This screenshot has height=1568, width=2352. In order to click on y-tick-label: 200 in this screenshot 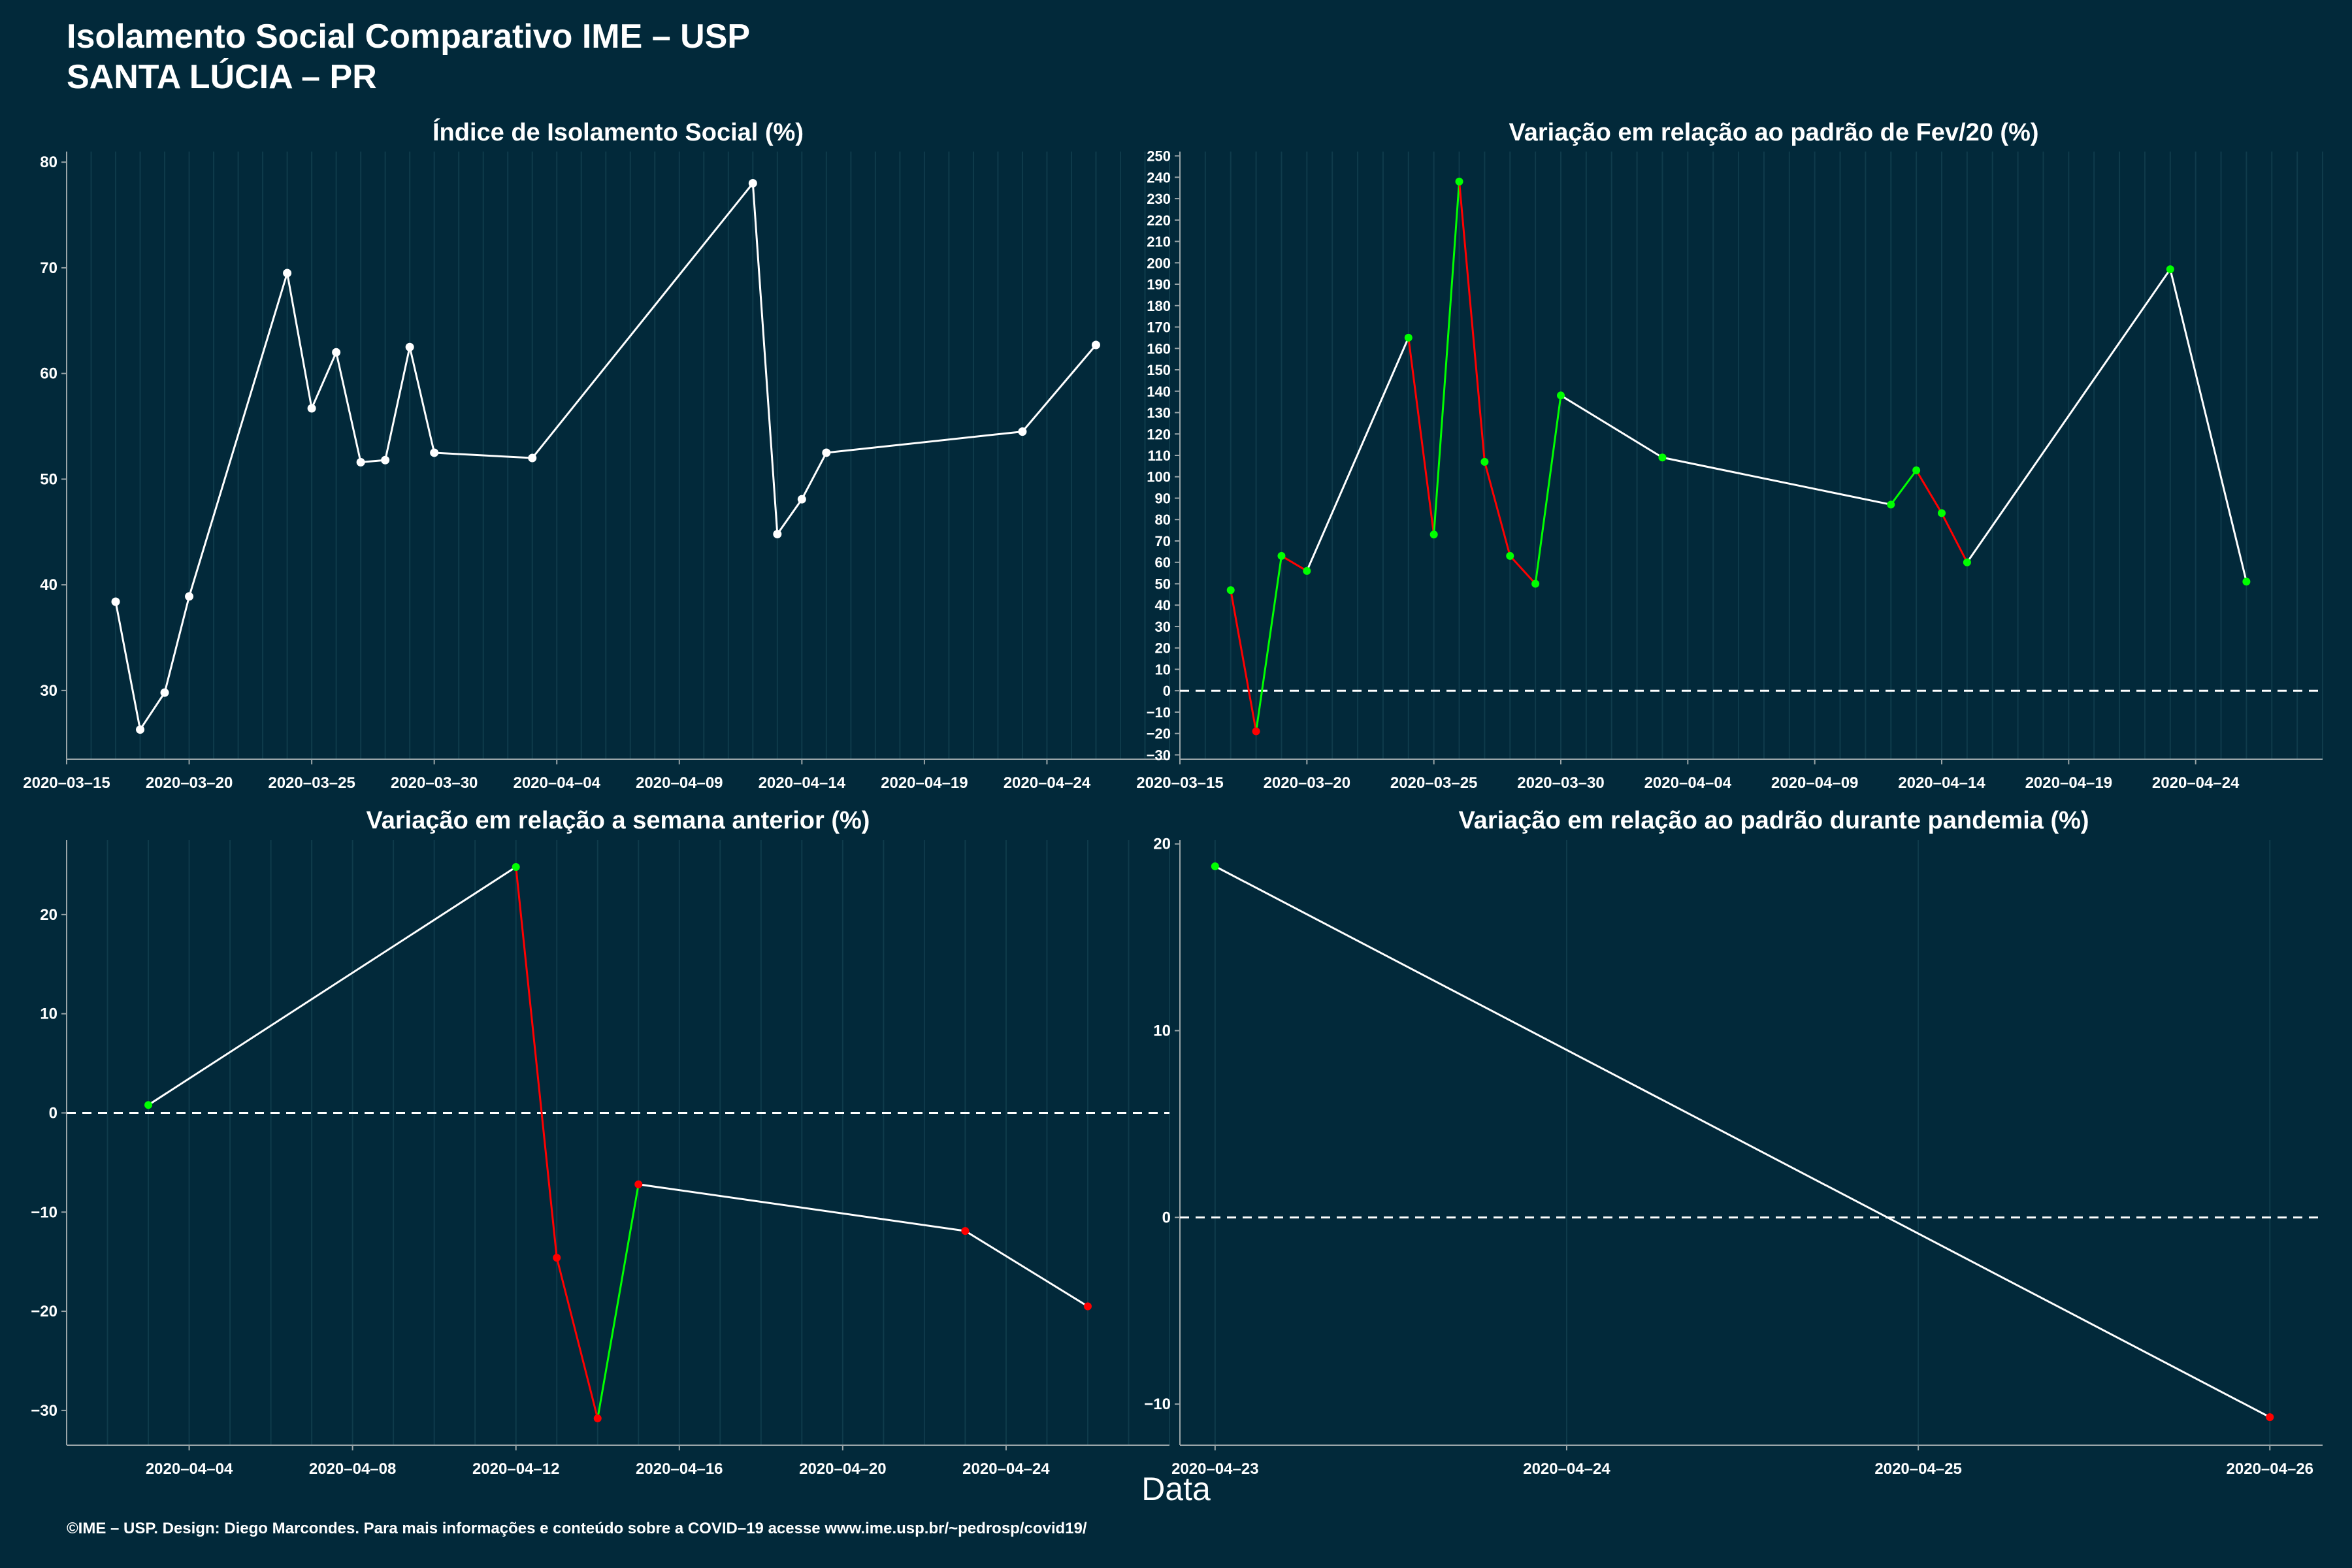, I will do `click(1159, 263)`.